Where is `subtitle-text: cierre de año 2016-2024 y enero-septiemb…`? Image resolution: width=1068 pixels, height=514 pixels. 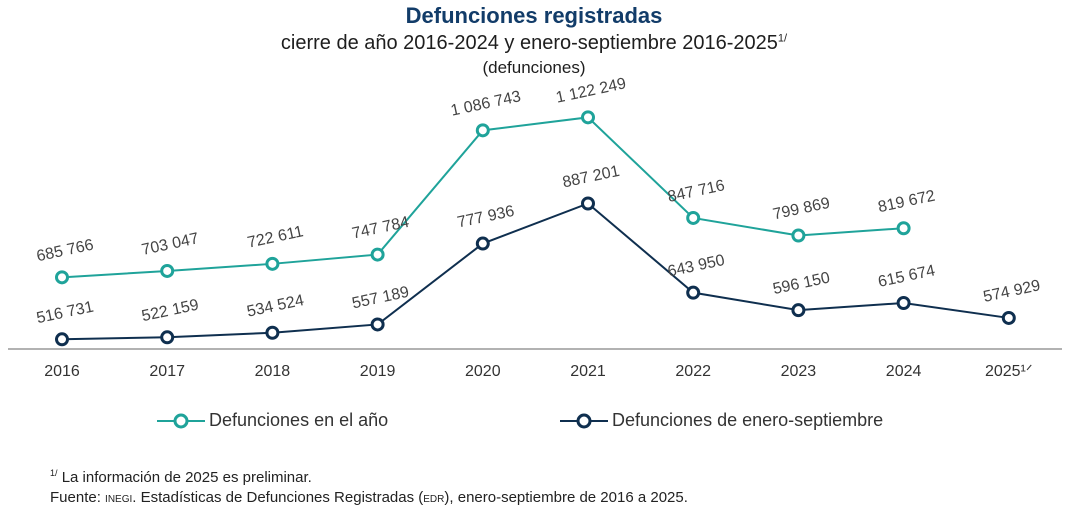 subtitle-text: cierre de año 2016-2024 y enero-septiemb… is located at coordinates (529, 43).